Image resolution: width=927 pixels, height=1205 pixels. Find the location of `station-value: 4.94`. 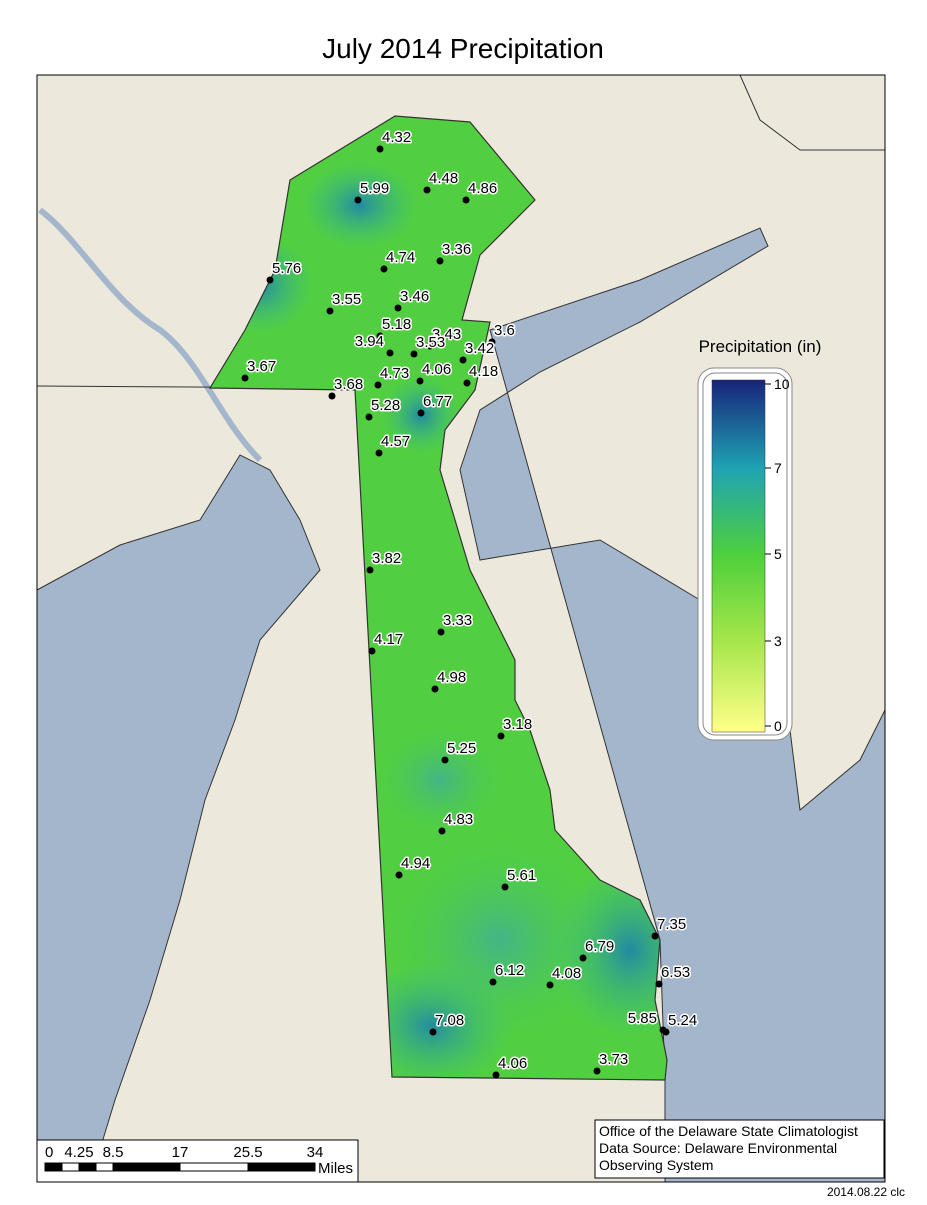

station-value: 4.94 is located at coordinates (415, 863).